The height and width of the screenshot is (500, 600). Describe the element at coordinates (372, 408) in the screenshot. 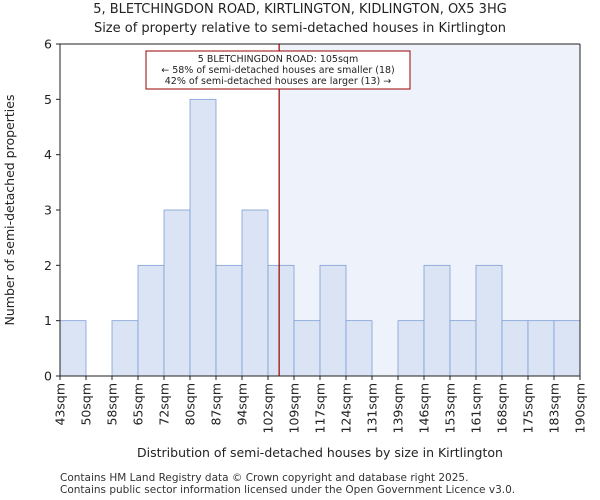

I see `x-tick-label: 131sqm` at that location.